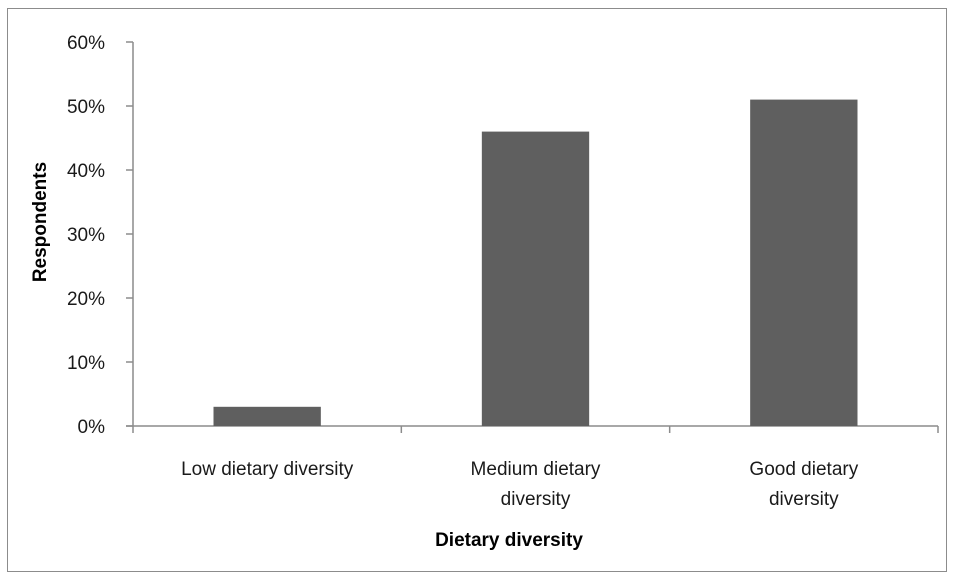 The width and height of the screenshot is (954, 579). I want to click on x-tick-label: Good dietary diversity, so click(803, 484).